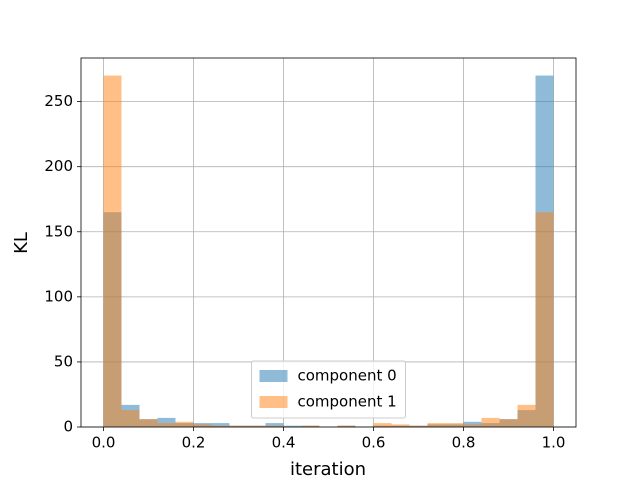 The width and height of the screenshot is (640, 480). What do you see at coordinates (347, 376) in the screenshot?
I see `legend-label: component 0` at bounding box center [347, 376].